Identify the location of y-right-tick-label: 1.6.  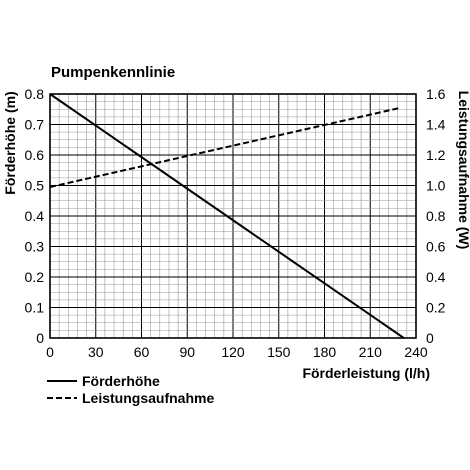
(436, 94).